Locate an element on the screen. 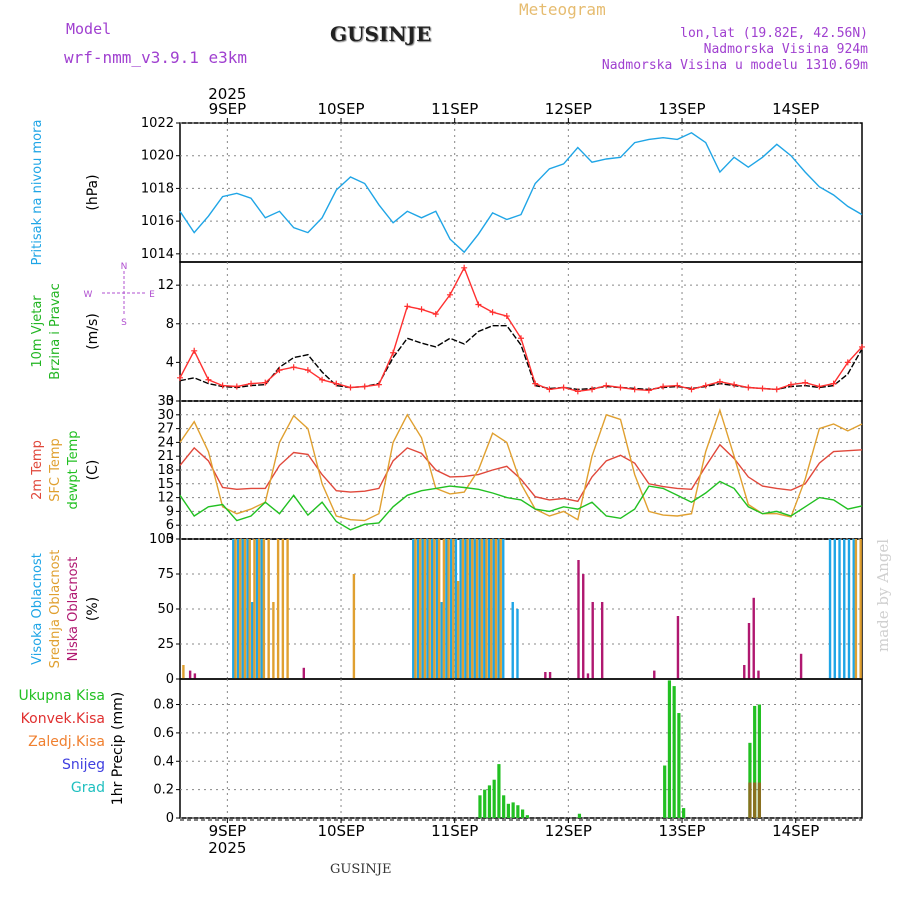 The image size is (900, 900). series-visoka-oblacnost is located at coordinates (543, 609).